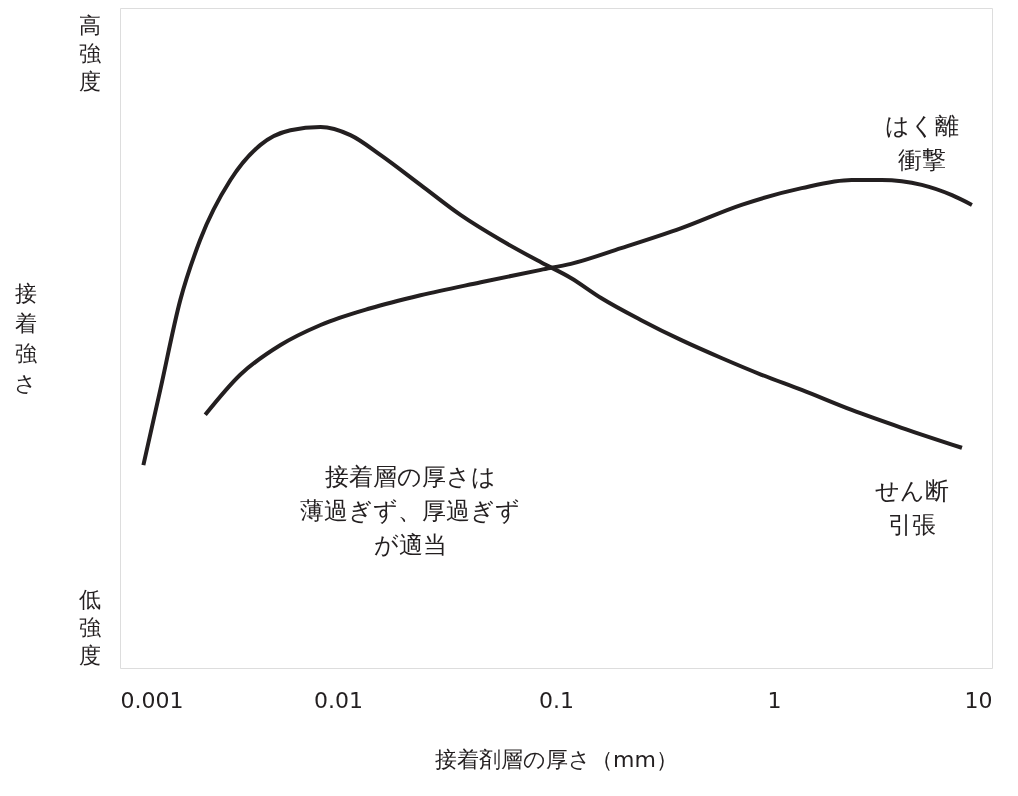 This screenshot has height=796, width=1018. Describe the element at coordinates (25, 338) in the screenshot. I see `y-axis-title: 接着強さ` at that location.